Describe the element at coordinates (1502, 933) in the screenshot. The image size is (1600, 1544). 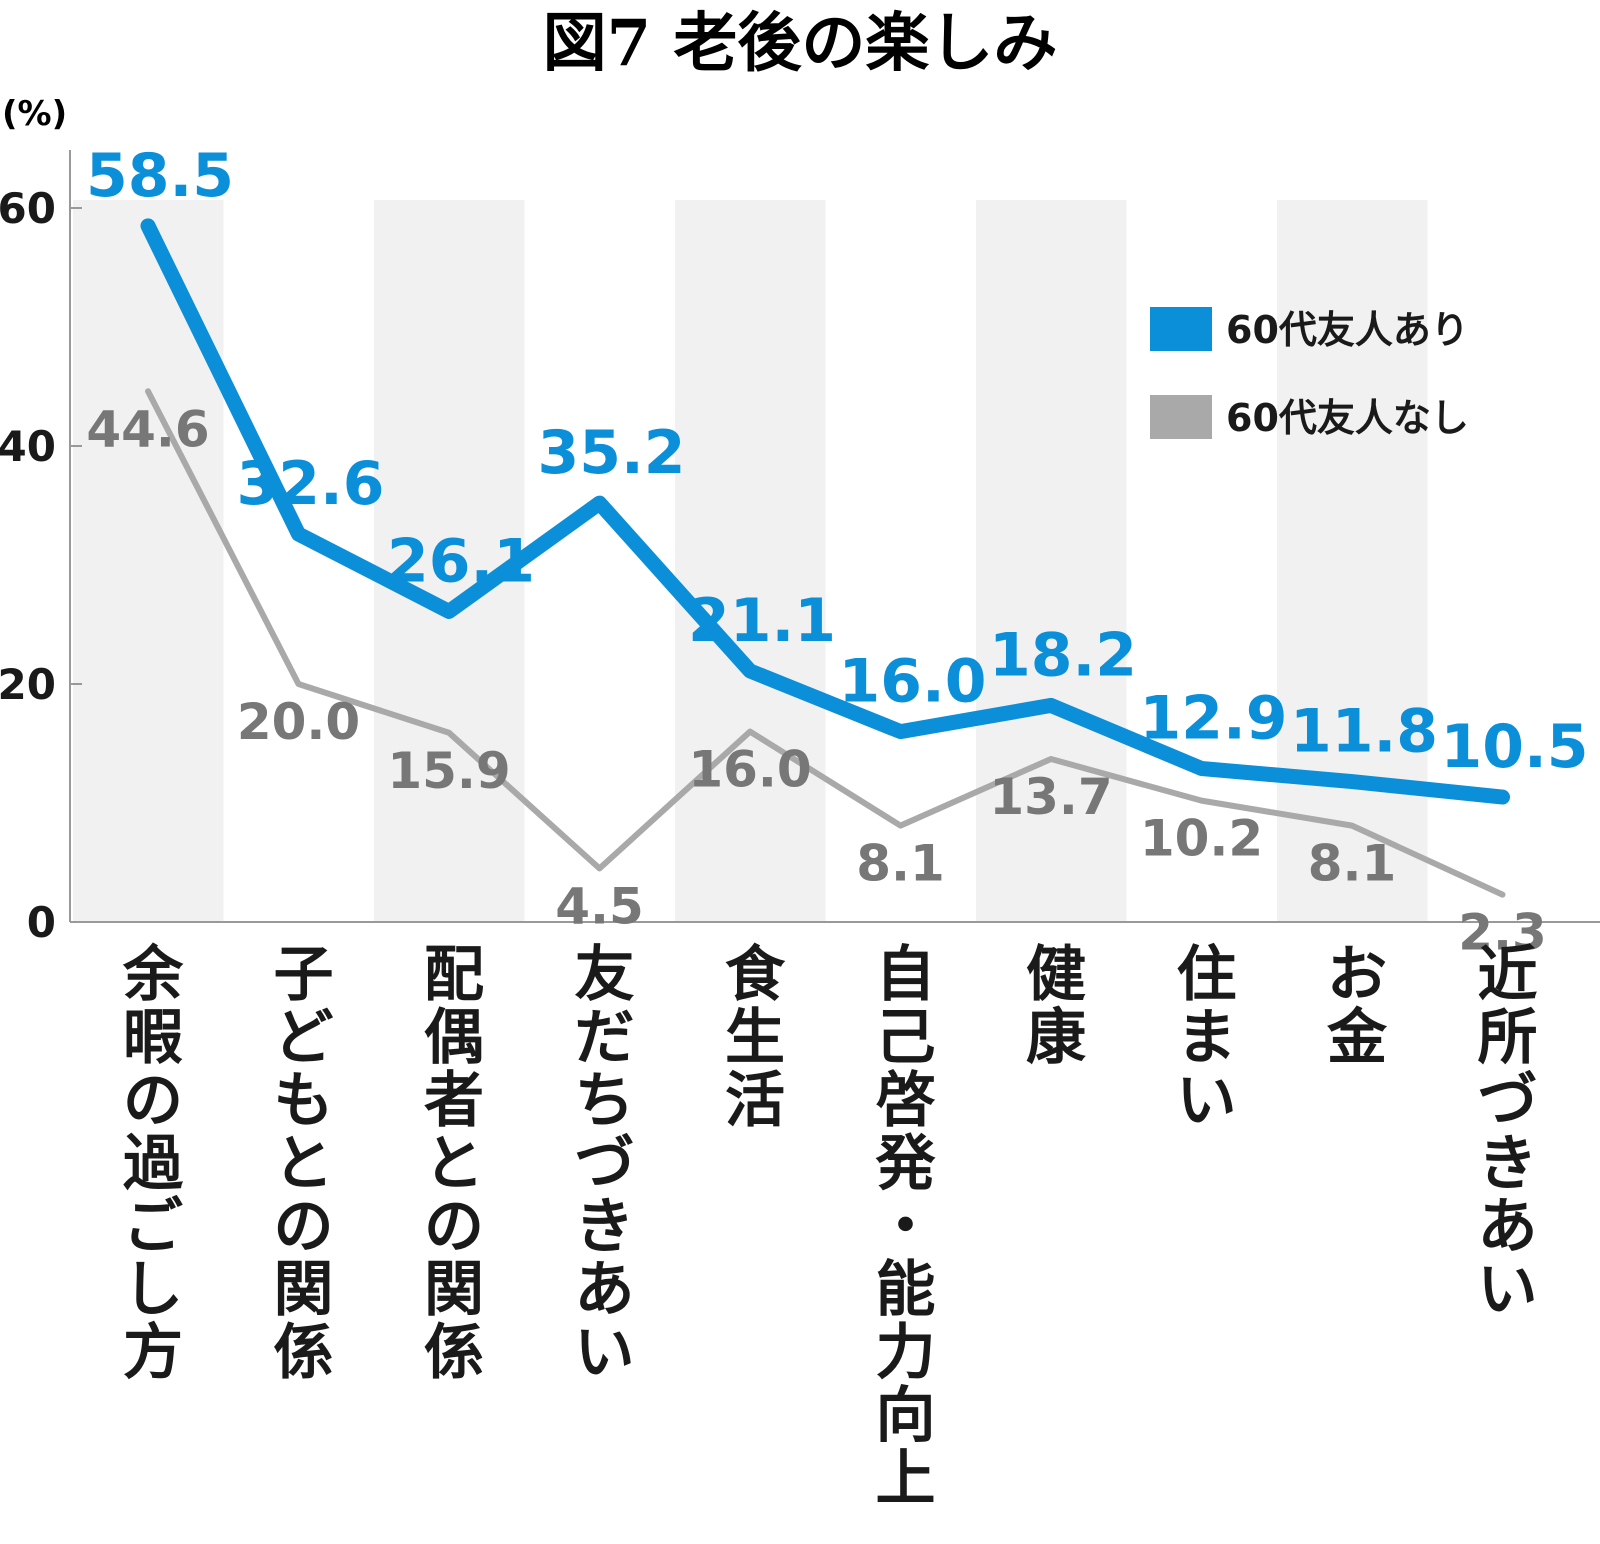
I see `data-label-no-friends: 2.3` at that location.